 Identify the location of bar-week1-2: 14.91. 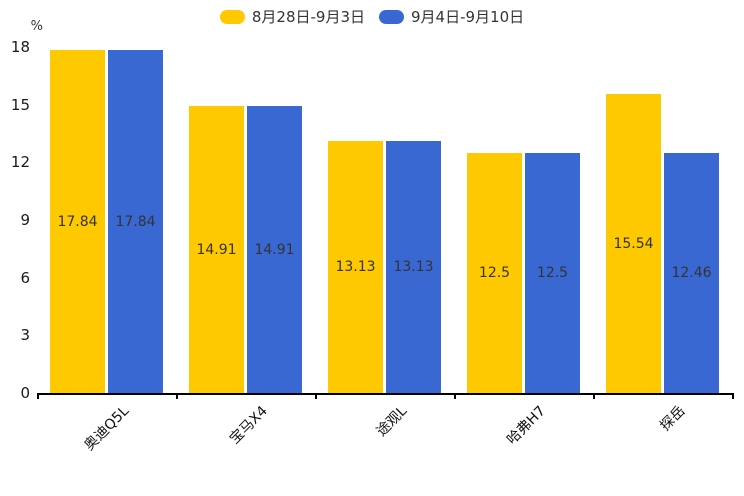
(216, 249).